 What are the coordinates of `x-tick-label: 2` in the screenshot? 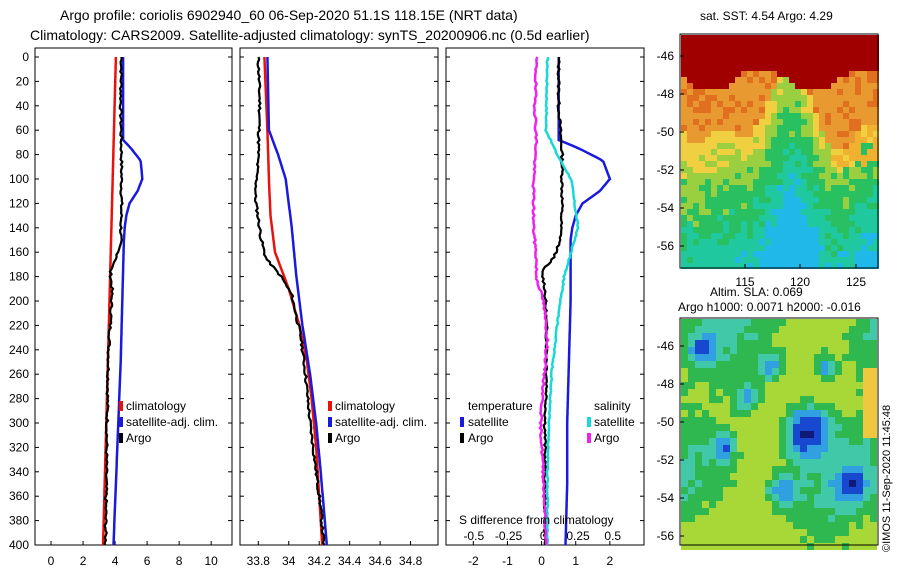 It's located at (83, 561).